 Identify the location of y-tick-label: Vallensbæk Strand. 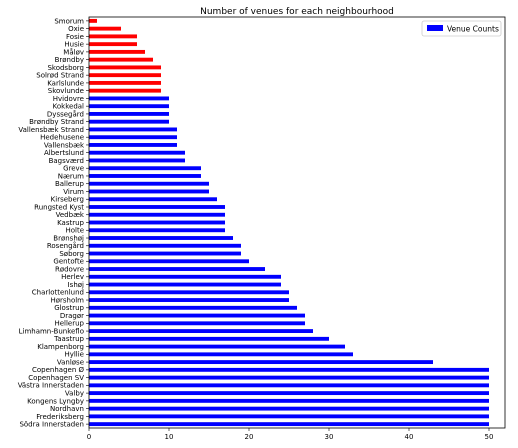
(51, 130).